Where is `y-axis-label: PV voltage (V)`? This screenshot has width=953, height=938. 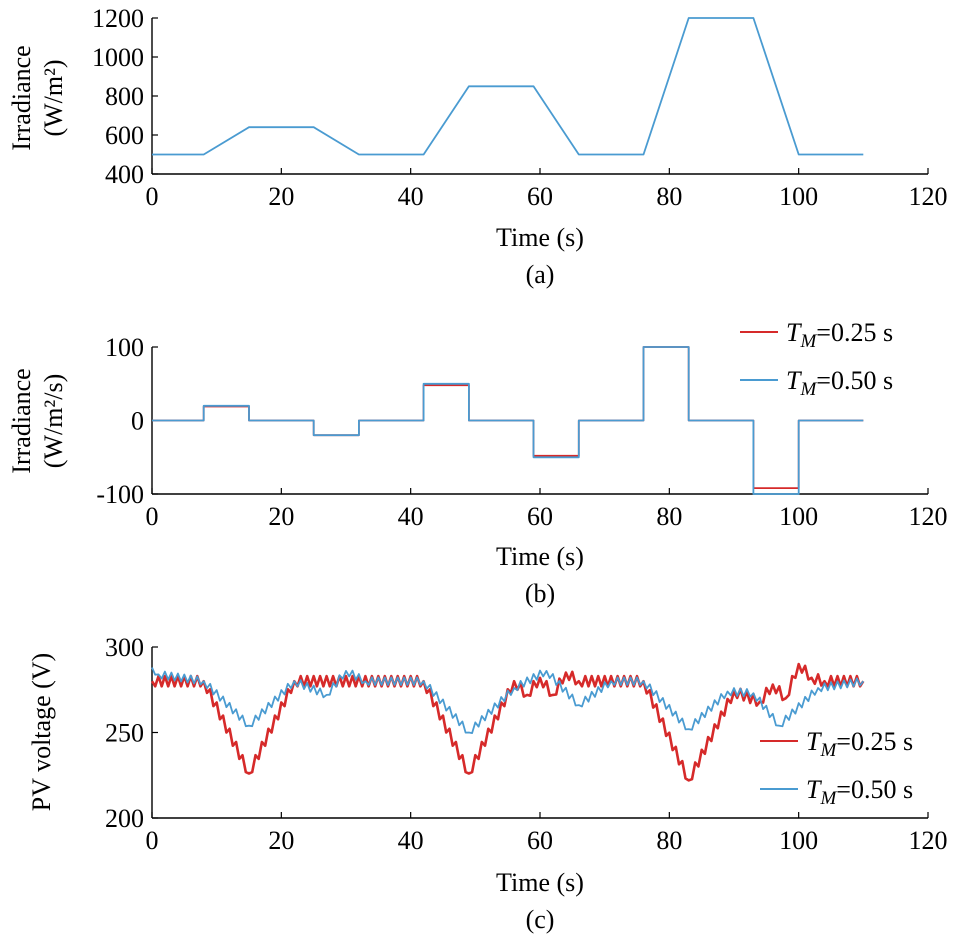 y-axis-label: PV voltage (V) is located at coordinates (41, 732).